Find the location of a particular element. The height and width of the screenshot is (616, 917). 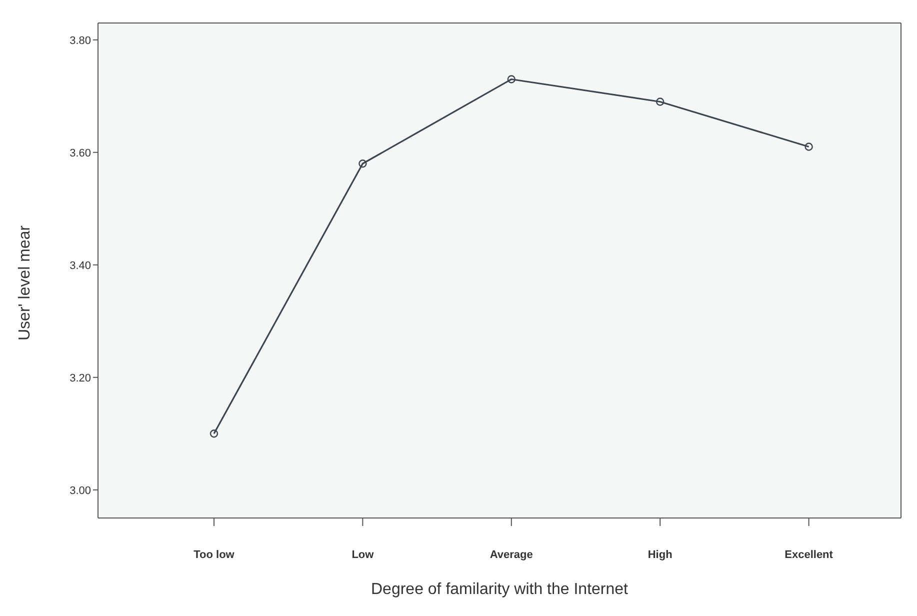

x-tick-label: High is located at coordinates (660, 554).